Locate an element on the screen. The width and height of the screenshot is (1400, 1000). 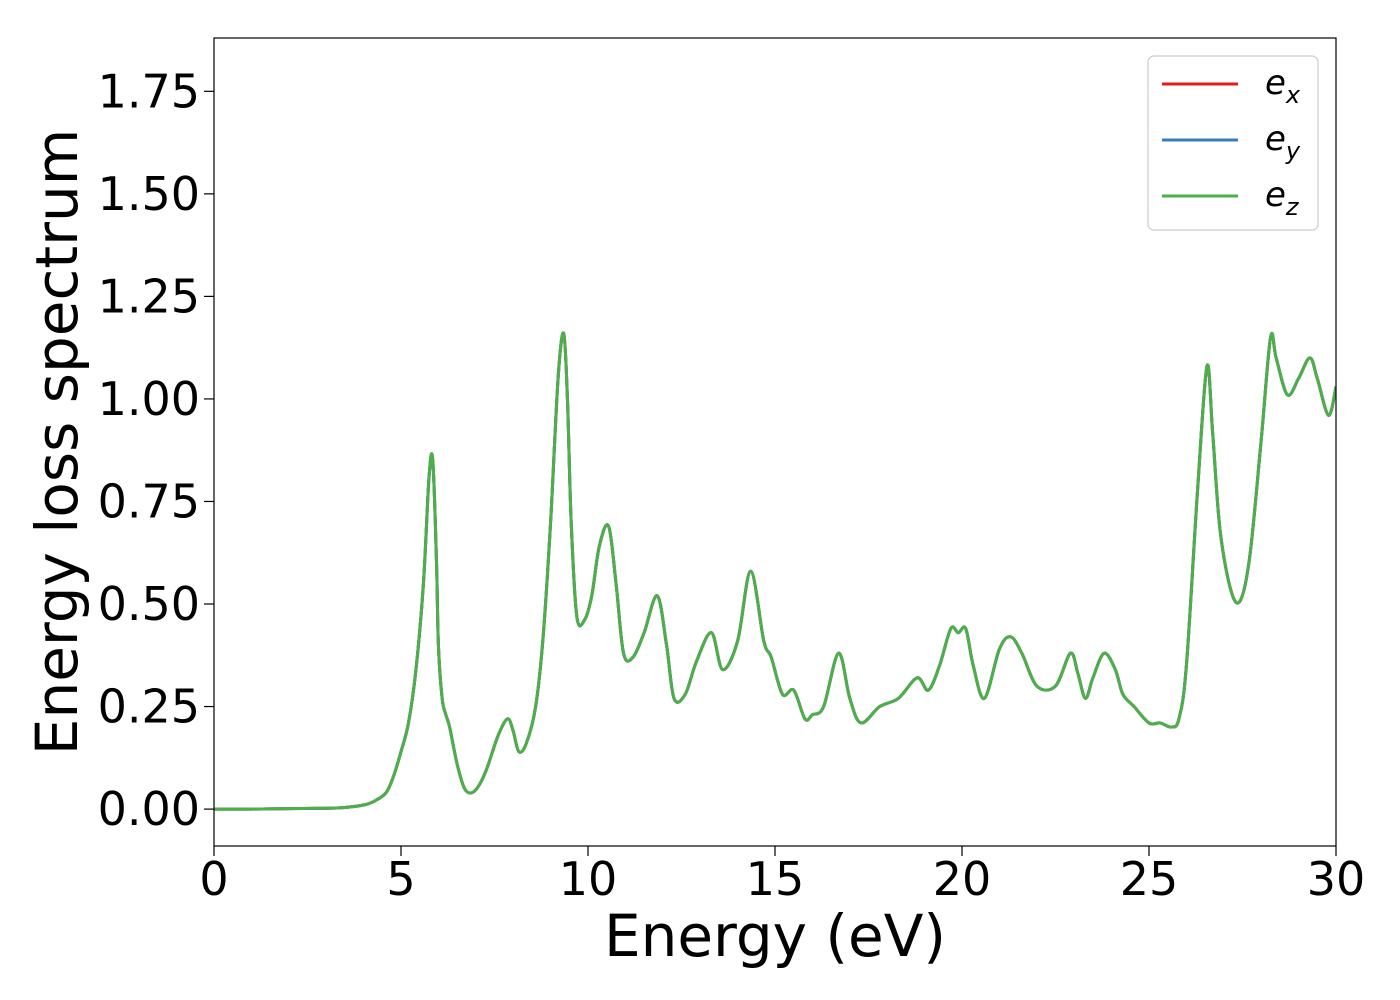
y-tick-label: 0.25 is located at coordinates (149, 707).